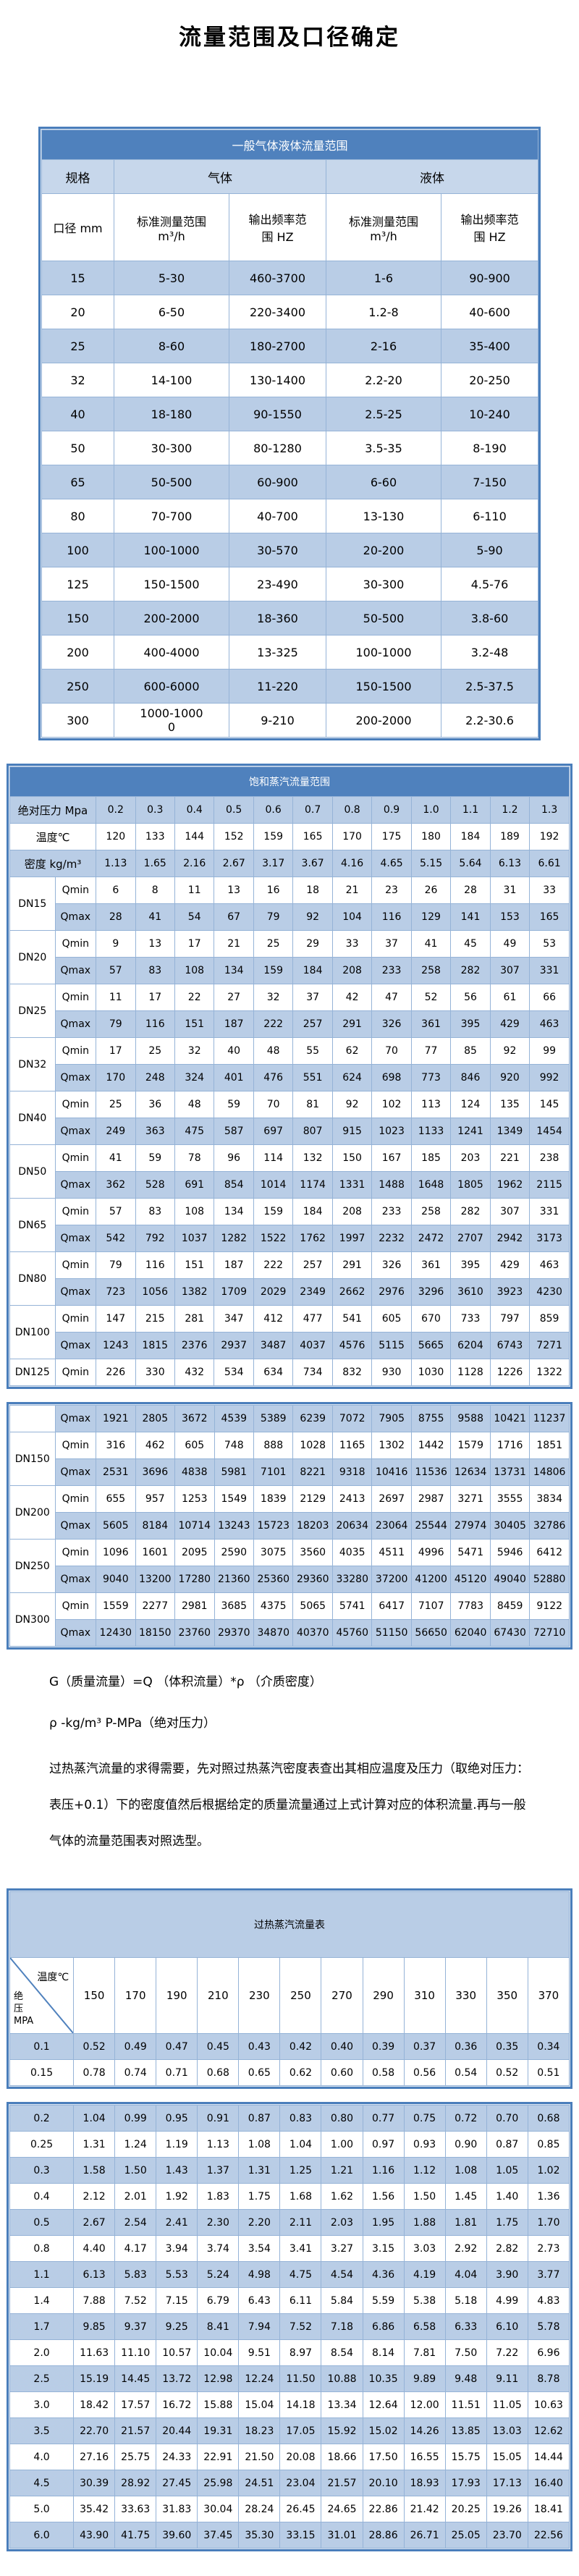  Describe the element at coordinates (135, 2196) in the screenshot. I see `density-value-cell: 2.01` at that location.